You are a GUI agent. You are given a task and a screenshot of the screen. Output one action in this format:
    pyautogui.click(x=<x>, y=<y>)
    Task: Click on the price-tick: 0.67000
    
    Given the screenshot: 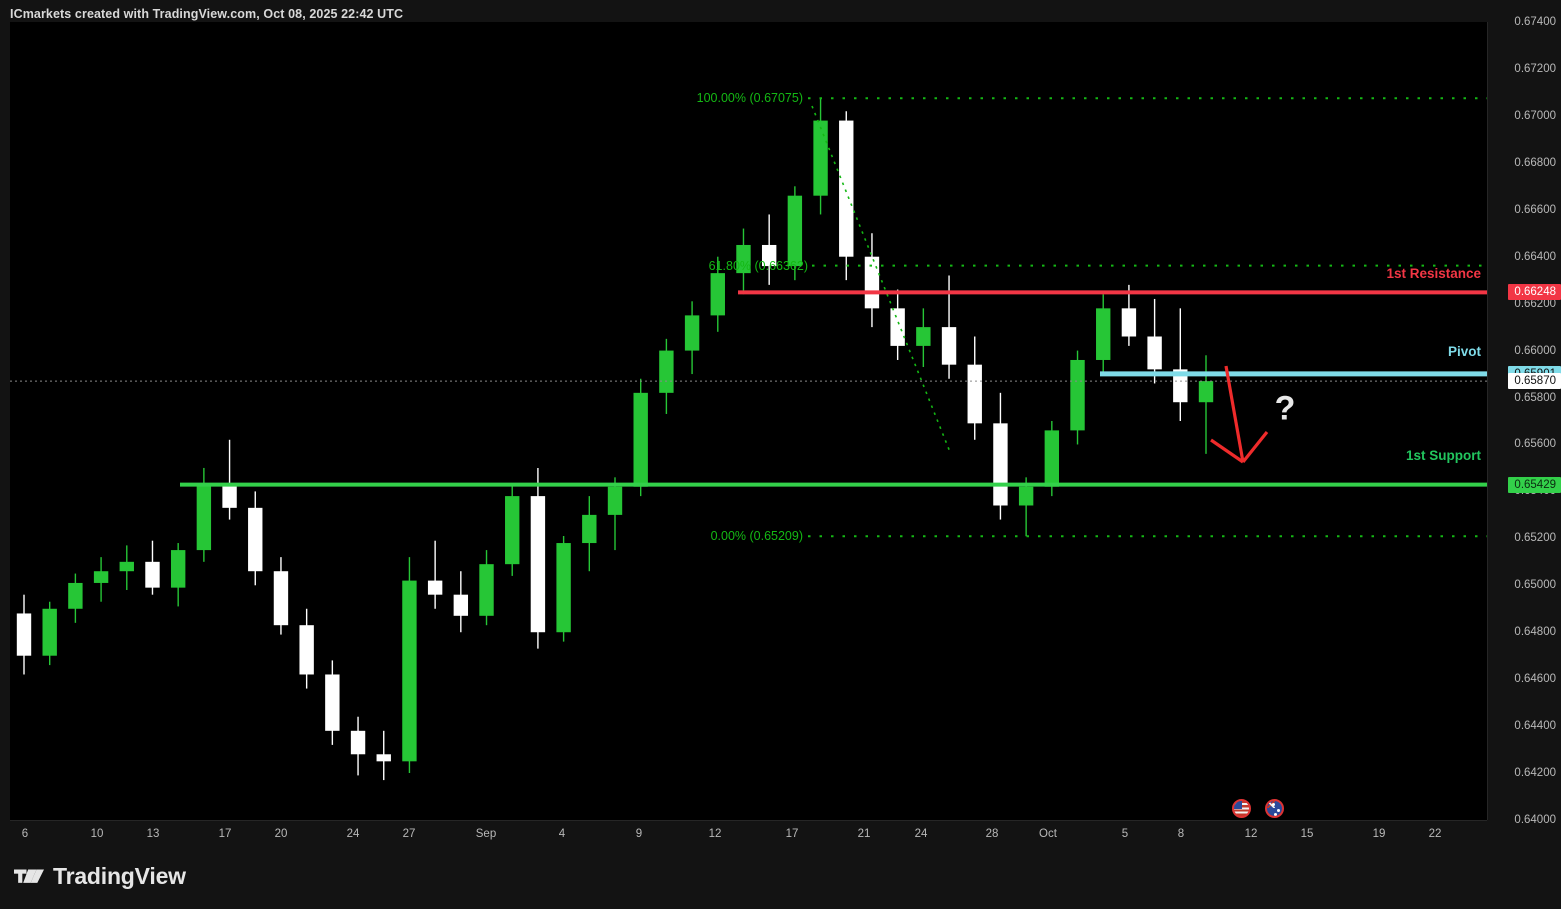 What is the action you would take?
    pyautogui.click(x=1535, y=115)
    